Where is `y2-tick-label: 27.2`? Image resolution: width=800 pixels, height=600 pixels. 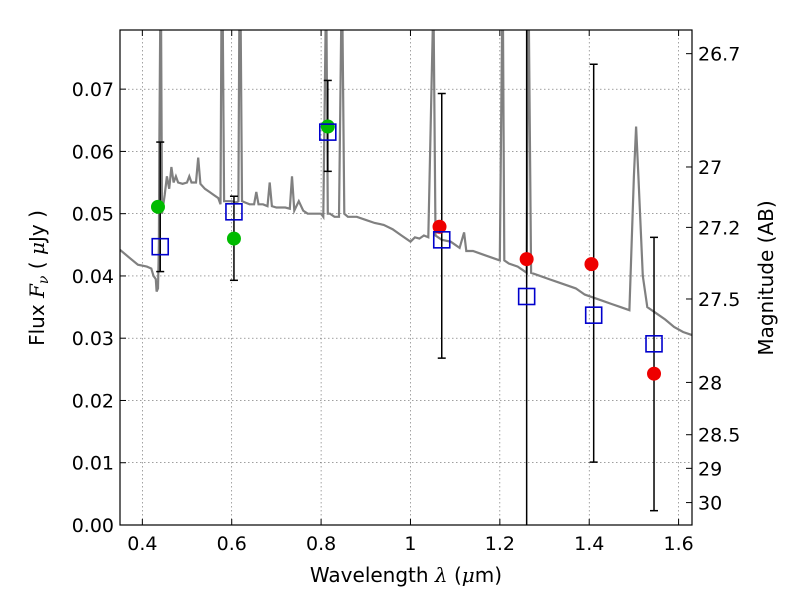
y2-tick-label: 27.2 is located at coordinates (719, 228).